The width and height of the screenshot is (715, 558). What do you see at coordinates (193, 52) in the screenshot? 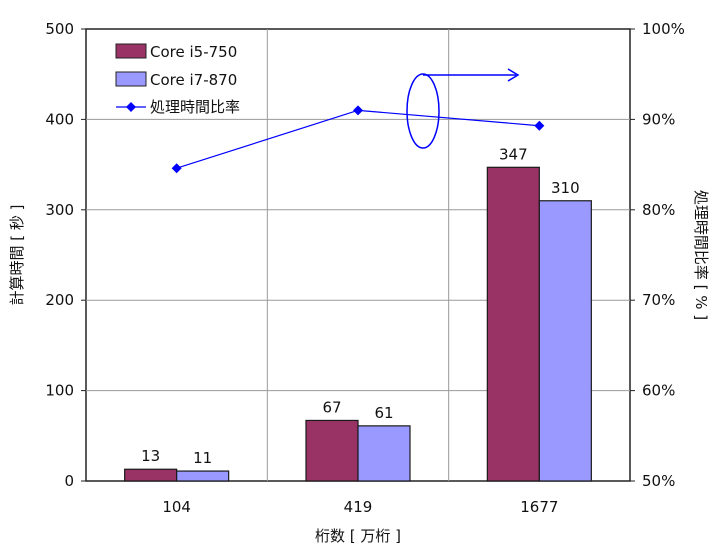
I see `legend-label-i5: Core i5-750` at bounding box center [193, 52].